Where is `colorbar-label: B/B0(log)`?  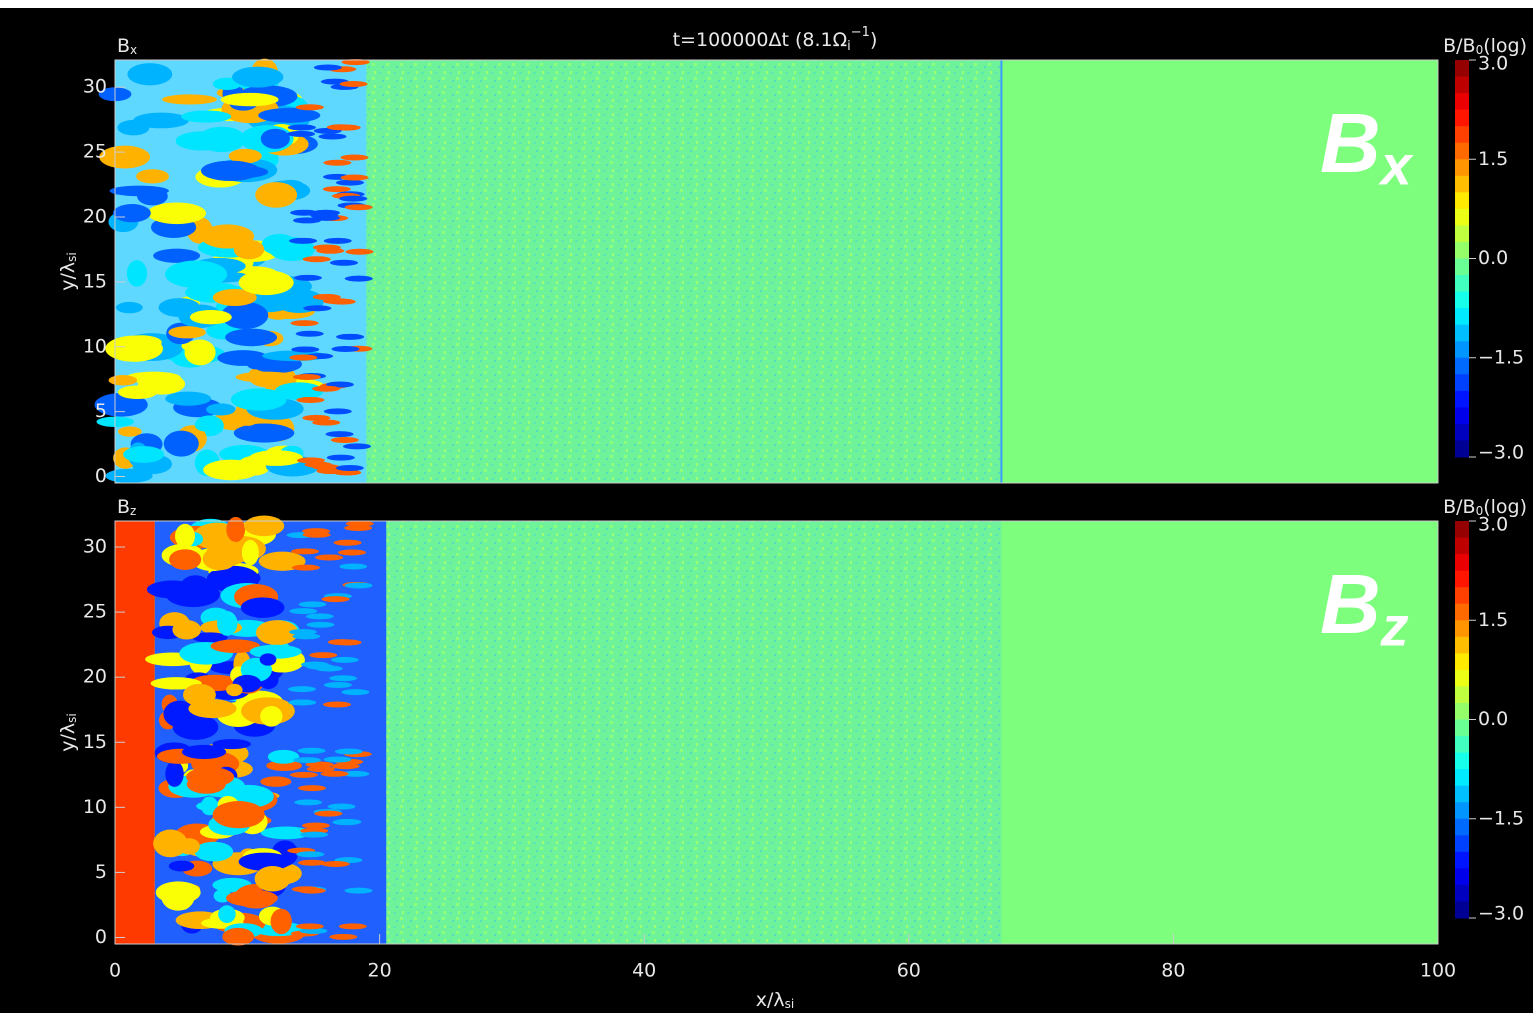
colorbar-label: B/B0(log) is located at coordinates (1485, 507).